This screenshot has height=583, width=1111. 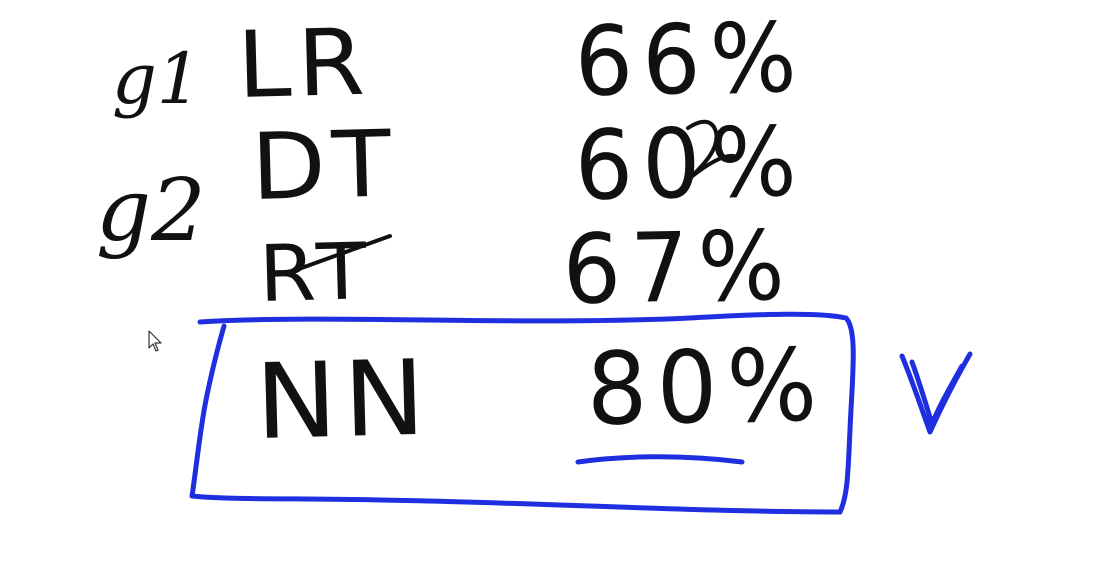 What do you see at coordinates (936, 393) in the screenshot?
I see `checkmark-icon` at bounding box center [936, 393].